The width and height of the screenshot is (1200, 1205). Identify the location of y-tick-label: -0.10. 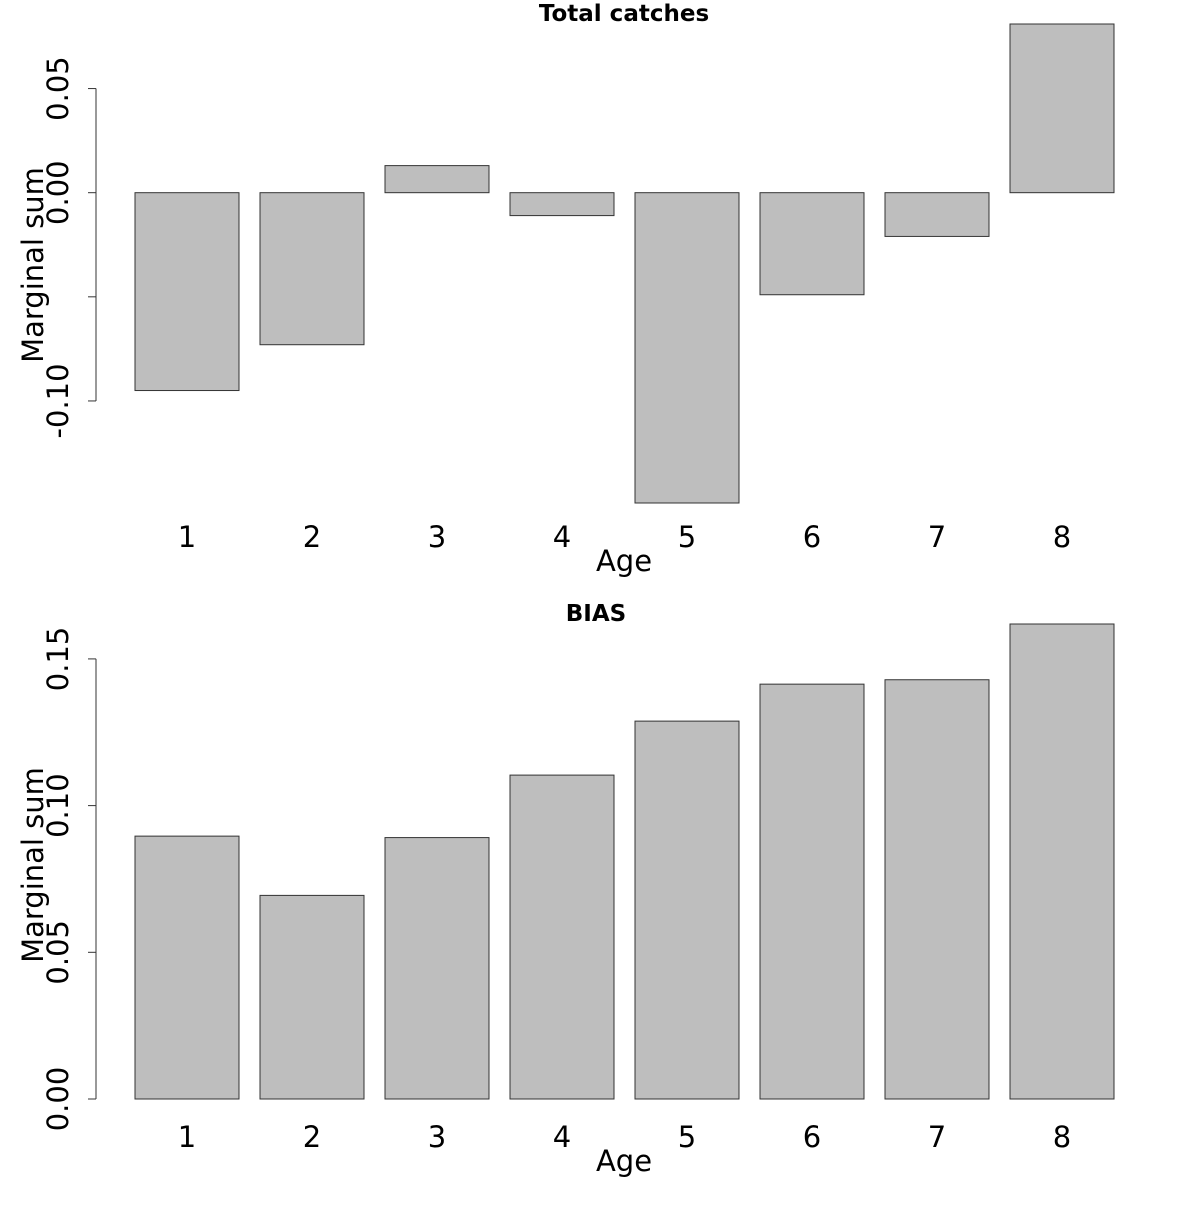
(58, 400).